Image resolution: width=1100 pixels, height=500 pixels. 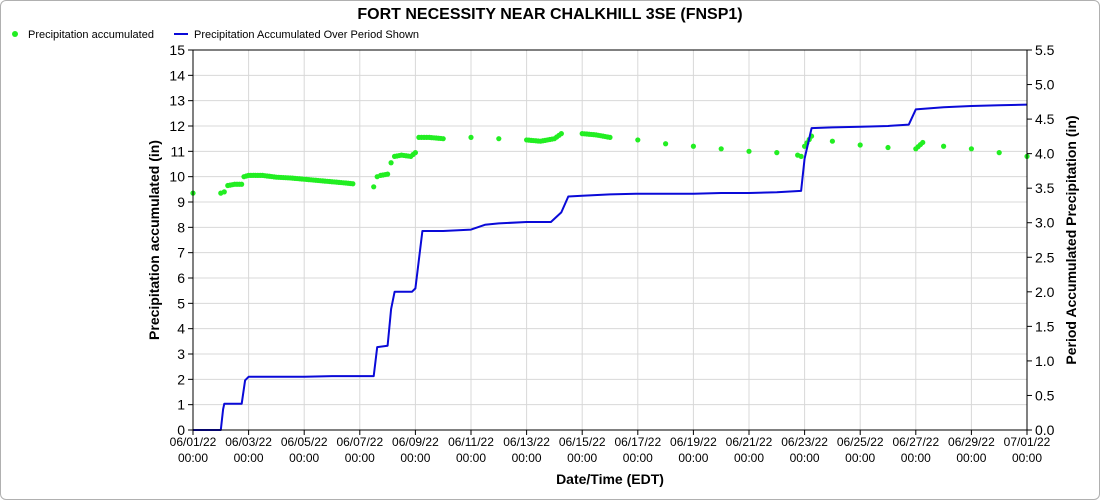 What do you see at coordinates (1045, 119) in the screenshot?
I see `y-tick-label-right: 4.5` at bounding box center [1045, 119].